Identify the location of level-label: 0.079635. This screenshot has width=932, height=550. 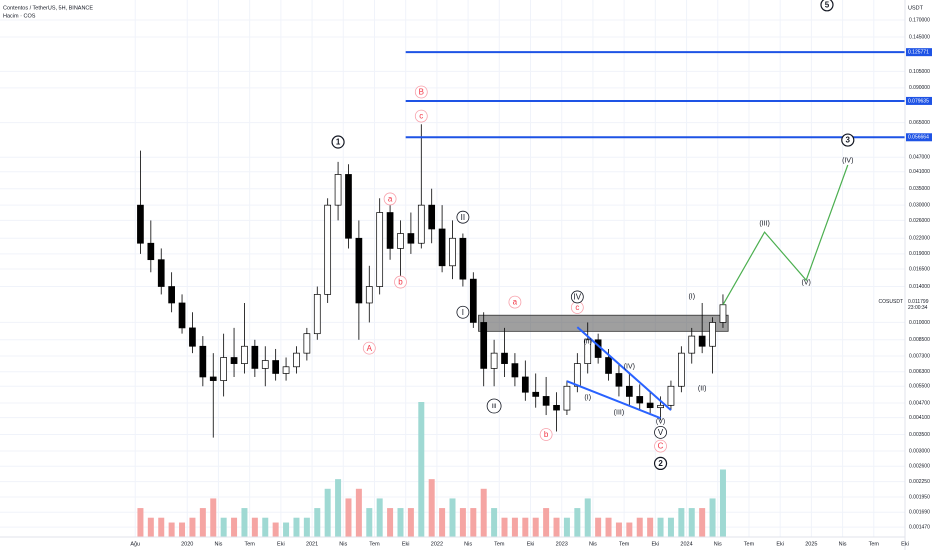
(918, 101).